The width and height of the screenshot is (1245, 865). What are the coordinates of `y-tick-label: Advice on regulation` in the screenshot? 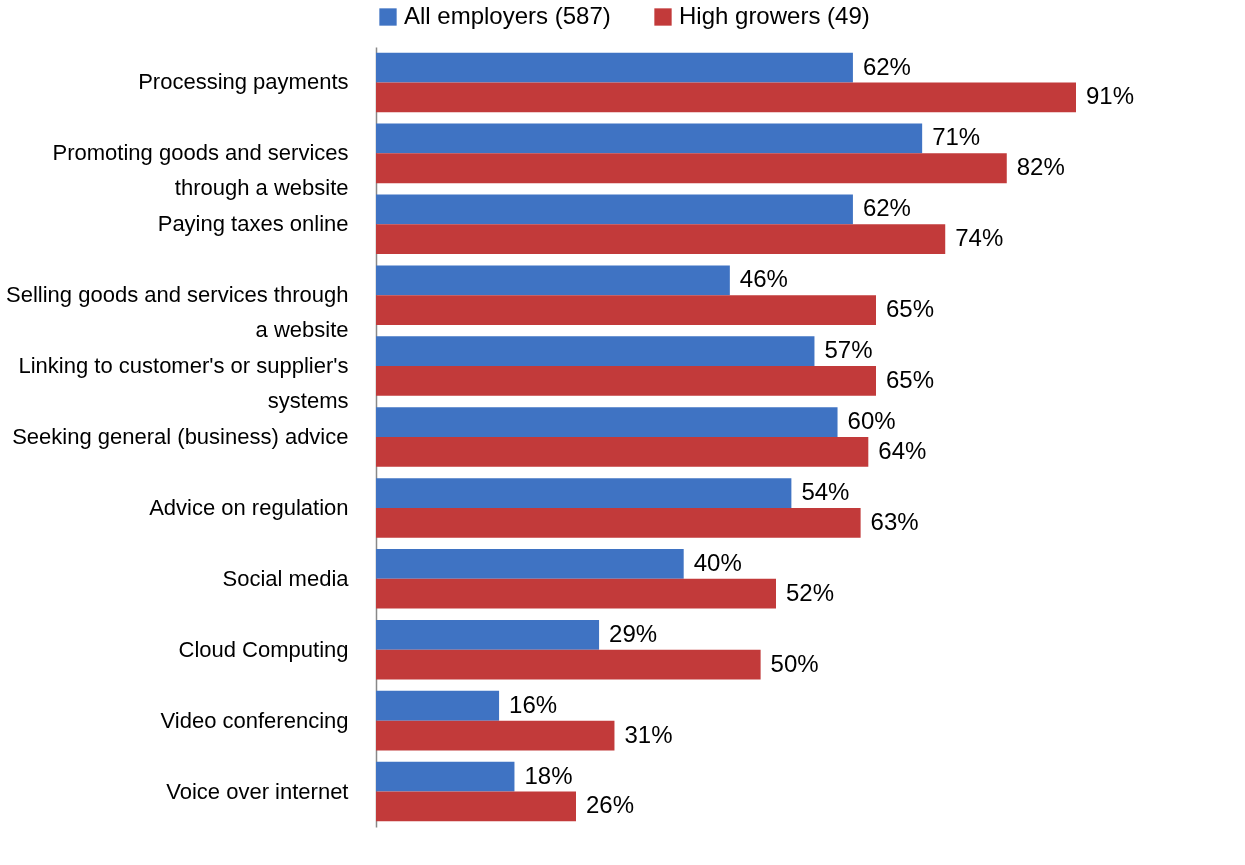 It's located at (249, 507).